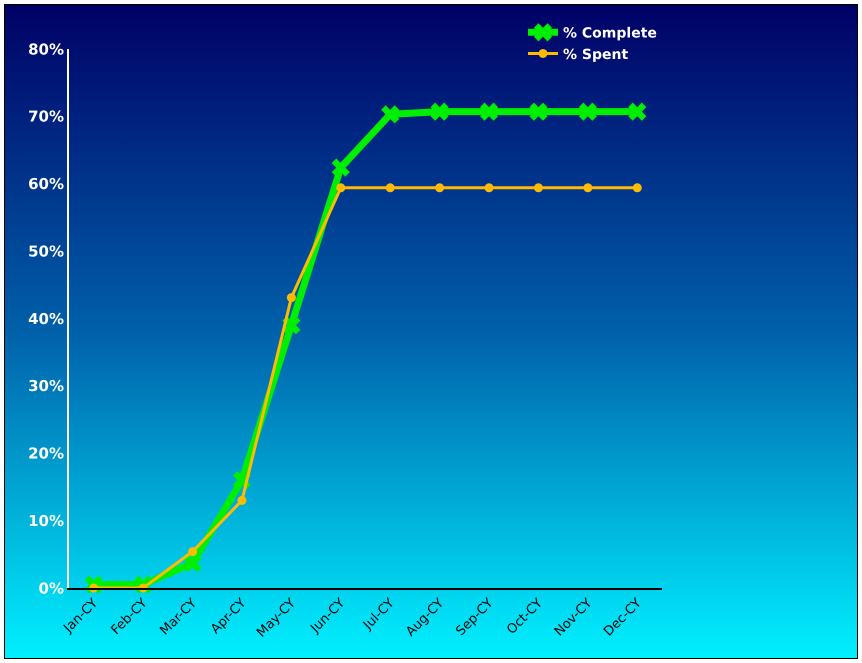 This screenshot has width=862, height=663. I want to click on y-tick-label: 50%, so click(46, 251).